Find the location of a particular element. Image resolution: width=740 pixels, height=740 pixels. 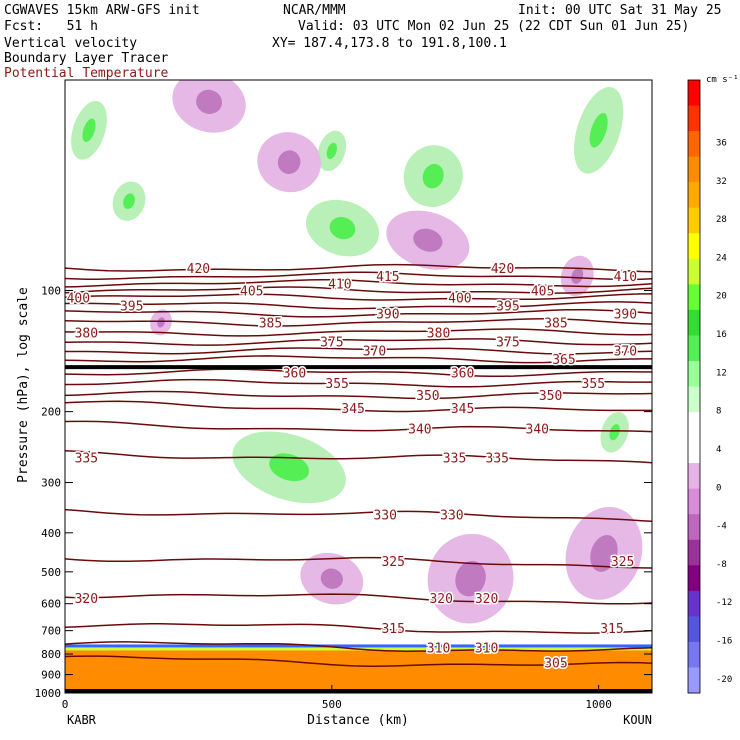

forecast-hour: Fcst: 51 h is located at coordinates (51, 26).